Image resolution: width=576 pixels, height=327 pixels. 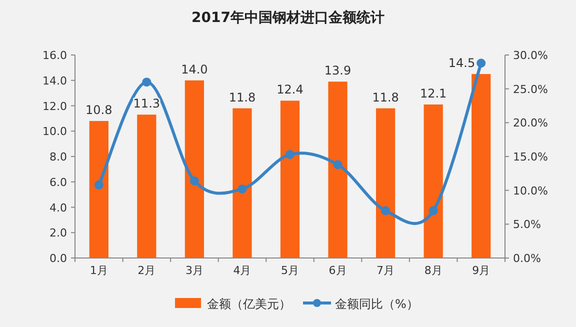 I want to click on y2-tick-label: 10.0%, so click(x=530, y=191).